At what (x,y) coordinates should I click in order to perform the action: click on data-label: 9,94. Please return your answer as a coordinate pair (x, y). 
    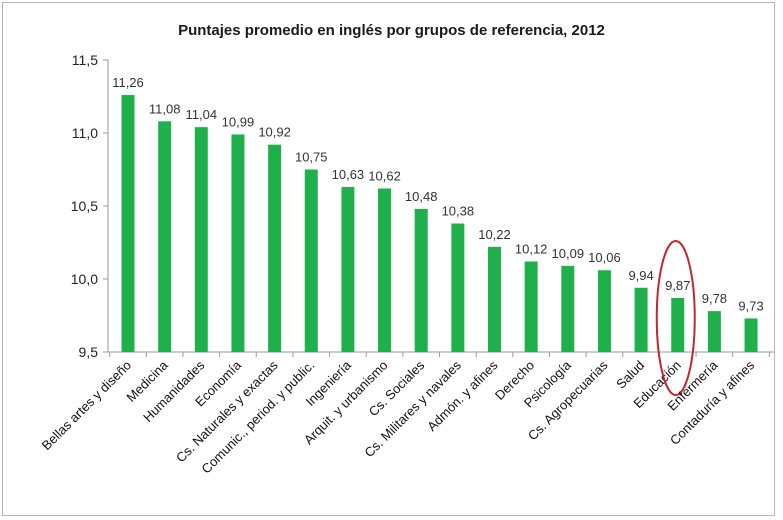
    Looking at the image, I should click on (640, 275).